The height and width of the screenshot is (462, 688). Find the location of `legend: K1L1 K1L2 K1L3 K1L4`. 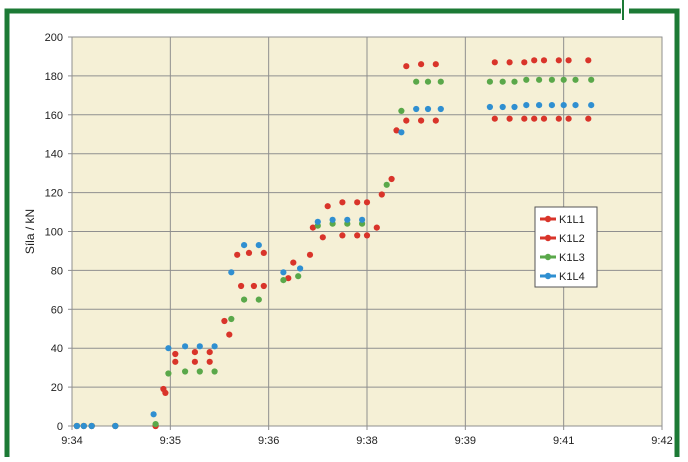

legend: K1L1 K1L2 K1L3 K1L4 is located at coordinates (566, 247).